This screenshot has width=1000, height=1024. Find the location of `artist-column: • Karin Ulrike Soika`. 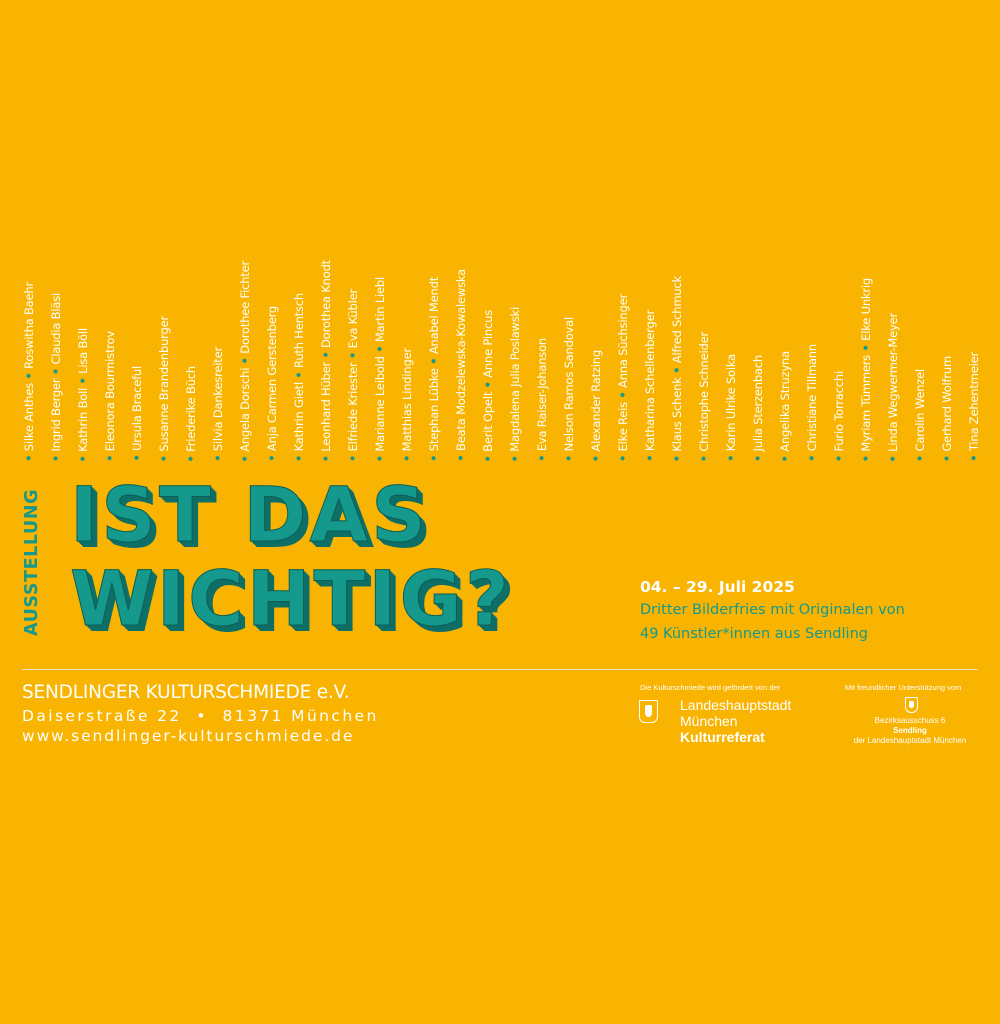

artist-column: • Karin Ulrike Soika is located at coordinates (731, 408).